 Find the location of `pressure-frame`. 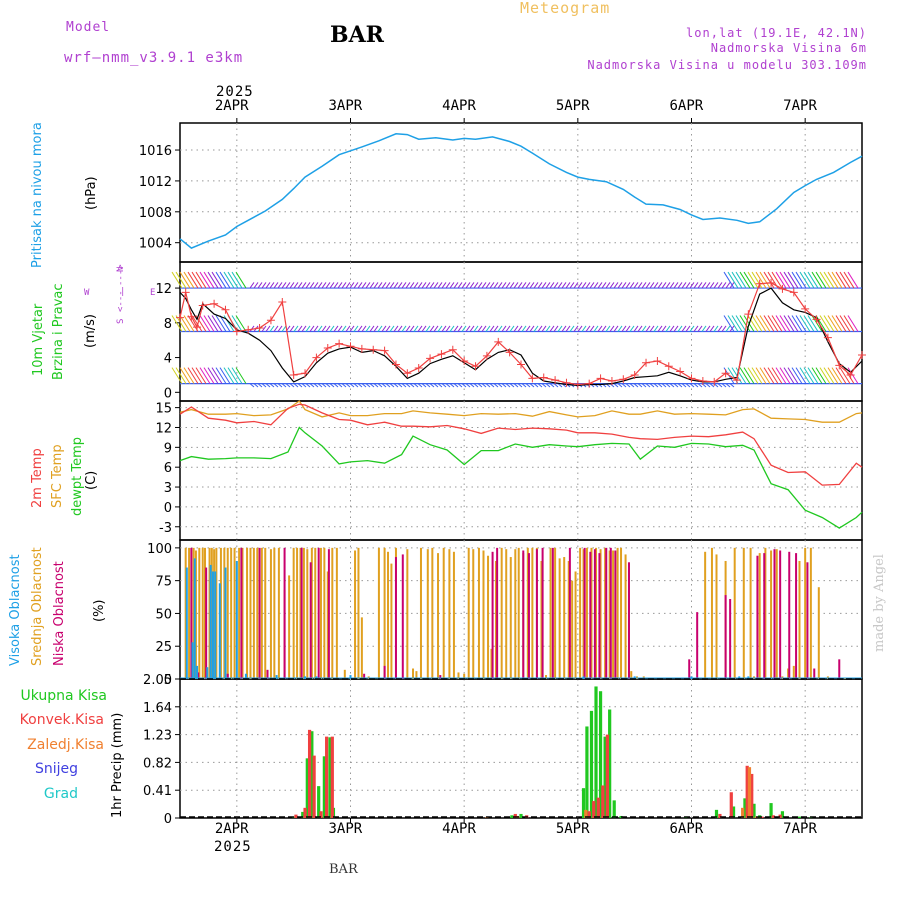

pressure-frame is located at coordinates (521, 192).